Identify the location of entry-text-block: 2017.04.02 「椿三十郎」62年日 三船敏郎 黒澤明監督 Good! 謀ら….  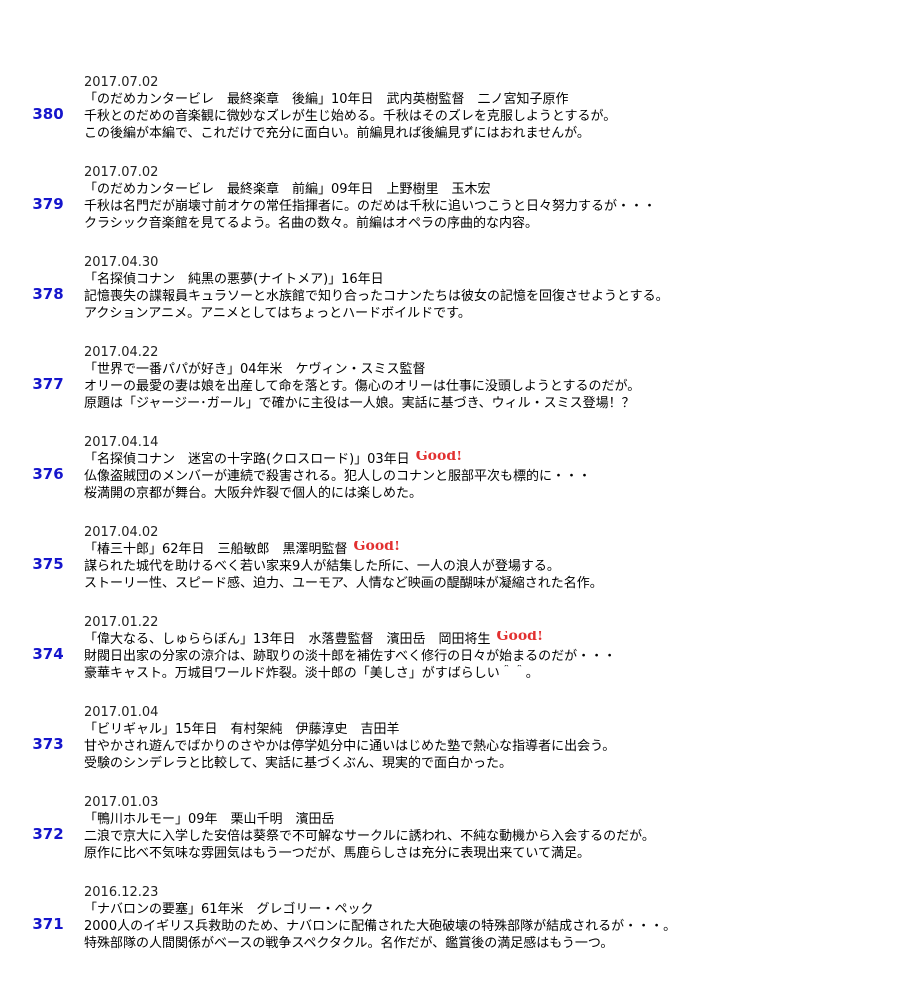
(484, 558).